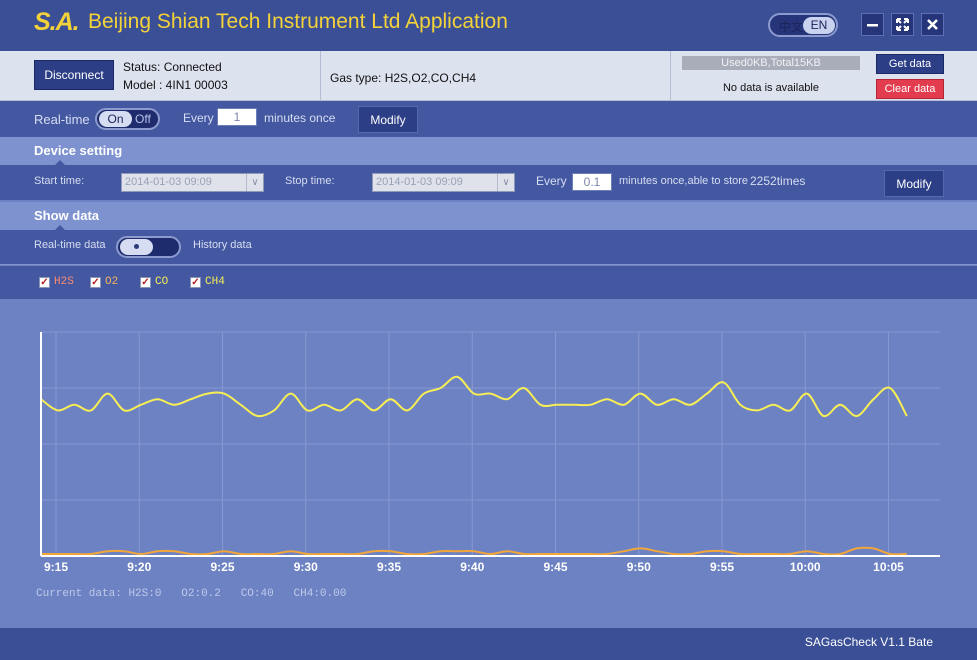  What do you see at coordinates (555, 567) in the screenshot?
I see `x-tick-label: 9:45` at bounding box center [555, 567].